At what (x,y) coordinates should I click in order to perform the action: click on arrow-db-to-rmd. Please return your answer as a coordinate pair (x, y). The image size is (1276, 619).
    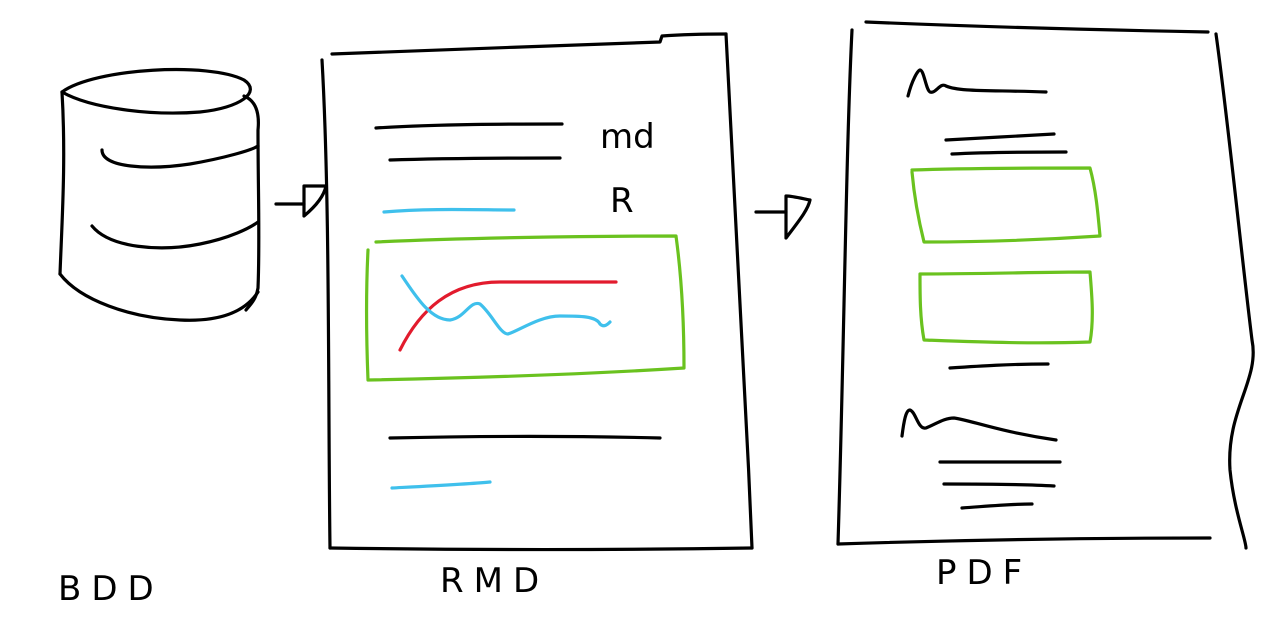
    Looking at the image, I should click on (301, 201).